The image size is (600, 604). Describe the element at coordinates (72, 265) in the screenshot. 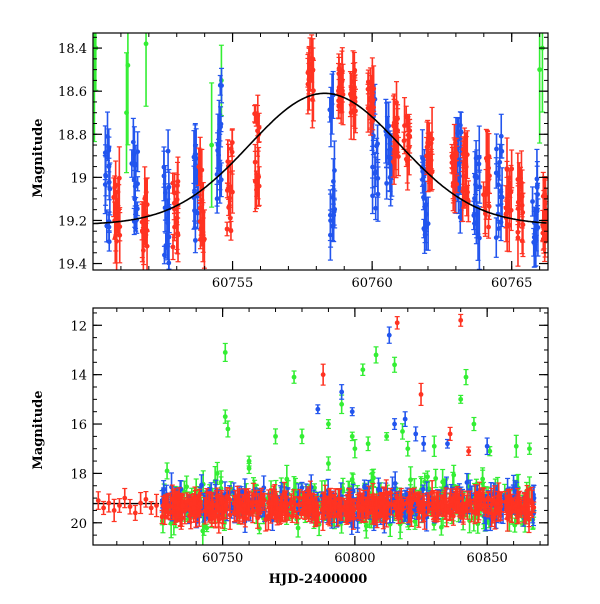

I see `y-tick-label: 19.4` at that location.